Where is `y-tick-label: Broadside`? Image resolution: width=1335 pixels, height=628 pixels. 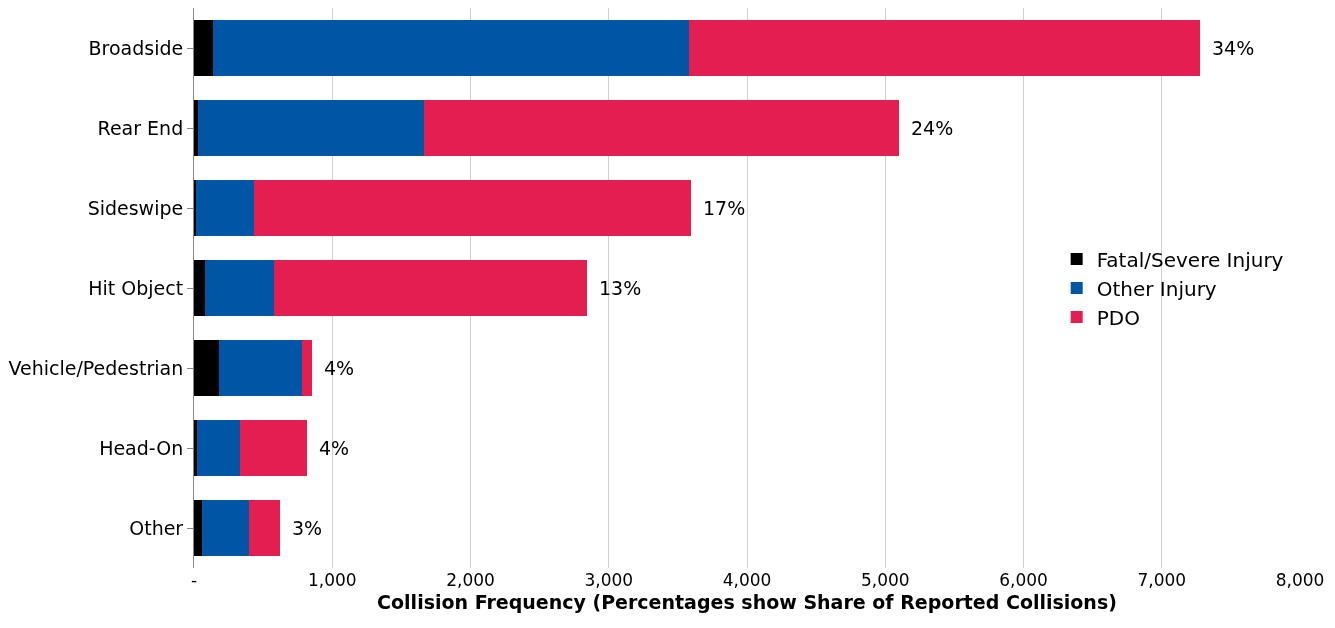
y-tick-label: Broadside is located at coordinates (136, 47).